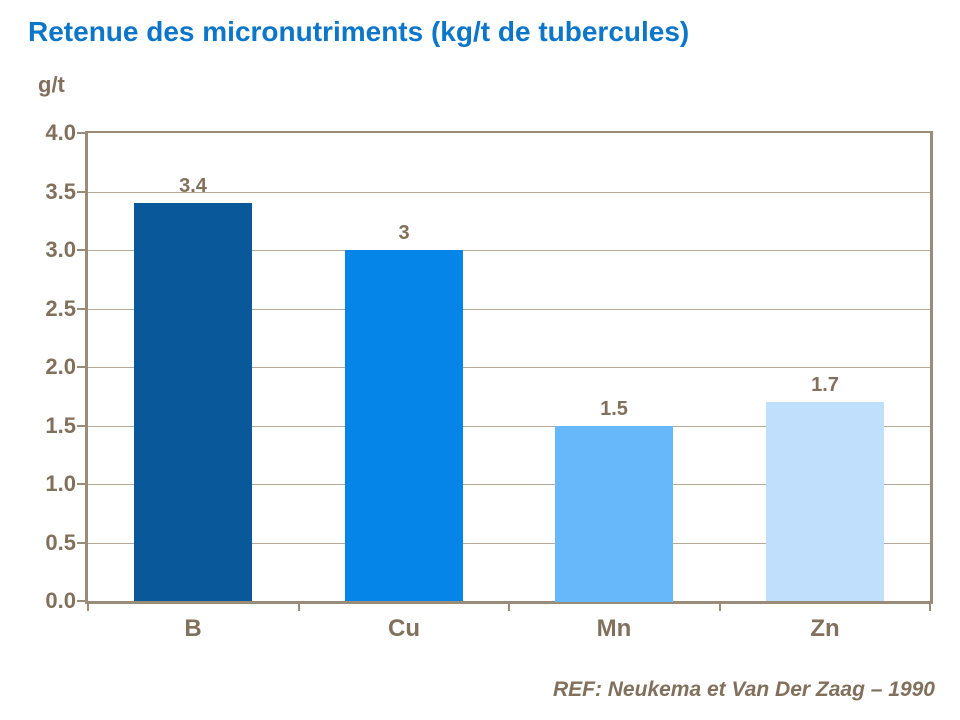  What do you see at coordinates (193, 628) in the screenshot?
I see `x-category-label: B` at bounding box center [193, 628].